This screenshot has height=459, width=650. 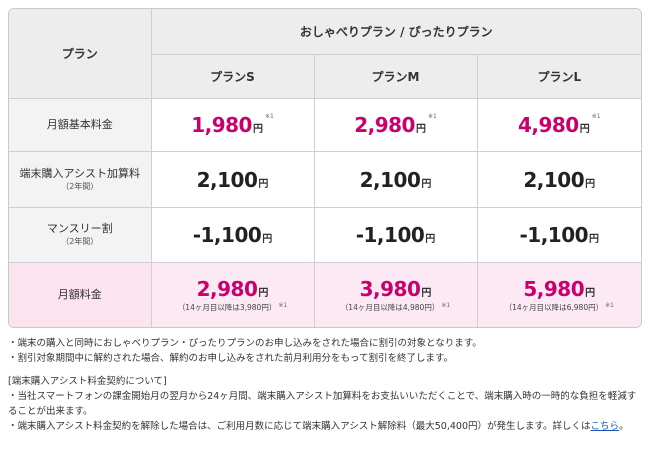 What do you see at coordinates (395, 32) in the screenshot?
I see `plan-group-header: おしゃべりプラン / ぴったりプラン` at bounding box center [395, 32].